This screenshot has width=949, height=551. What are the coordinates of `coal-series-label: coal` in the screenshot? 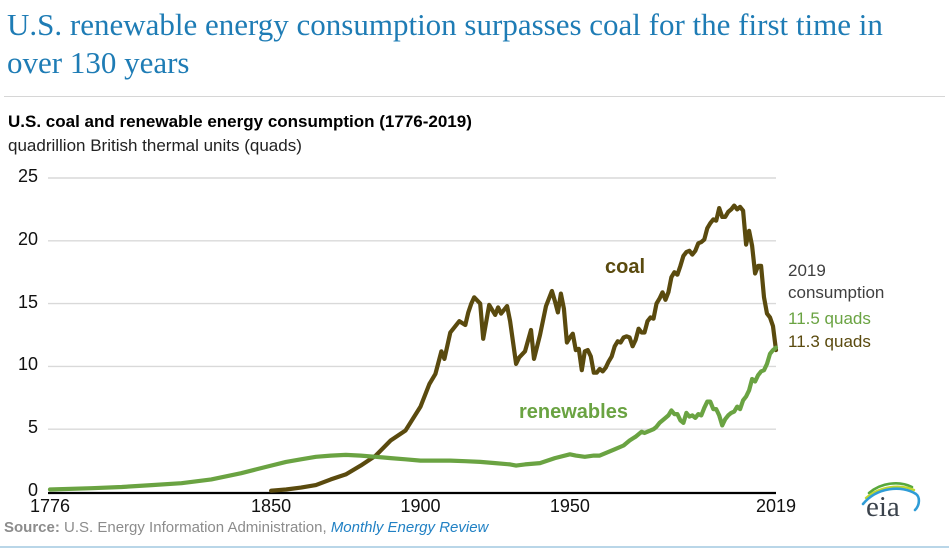 It's located at (625, 267).